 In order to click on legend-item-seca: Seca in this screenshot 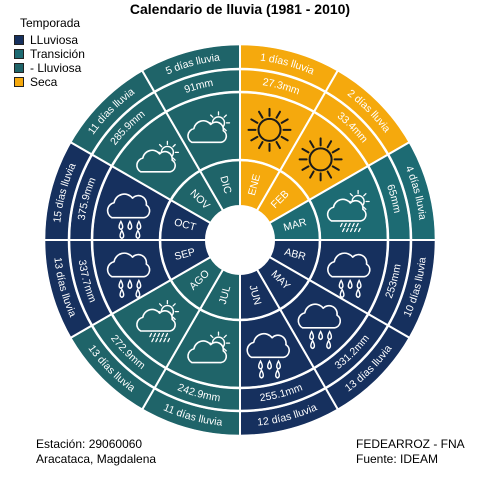, I will do `click(49, 82)`.